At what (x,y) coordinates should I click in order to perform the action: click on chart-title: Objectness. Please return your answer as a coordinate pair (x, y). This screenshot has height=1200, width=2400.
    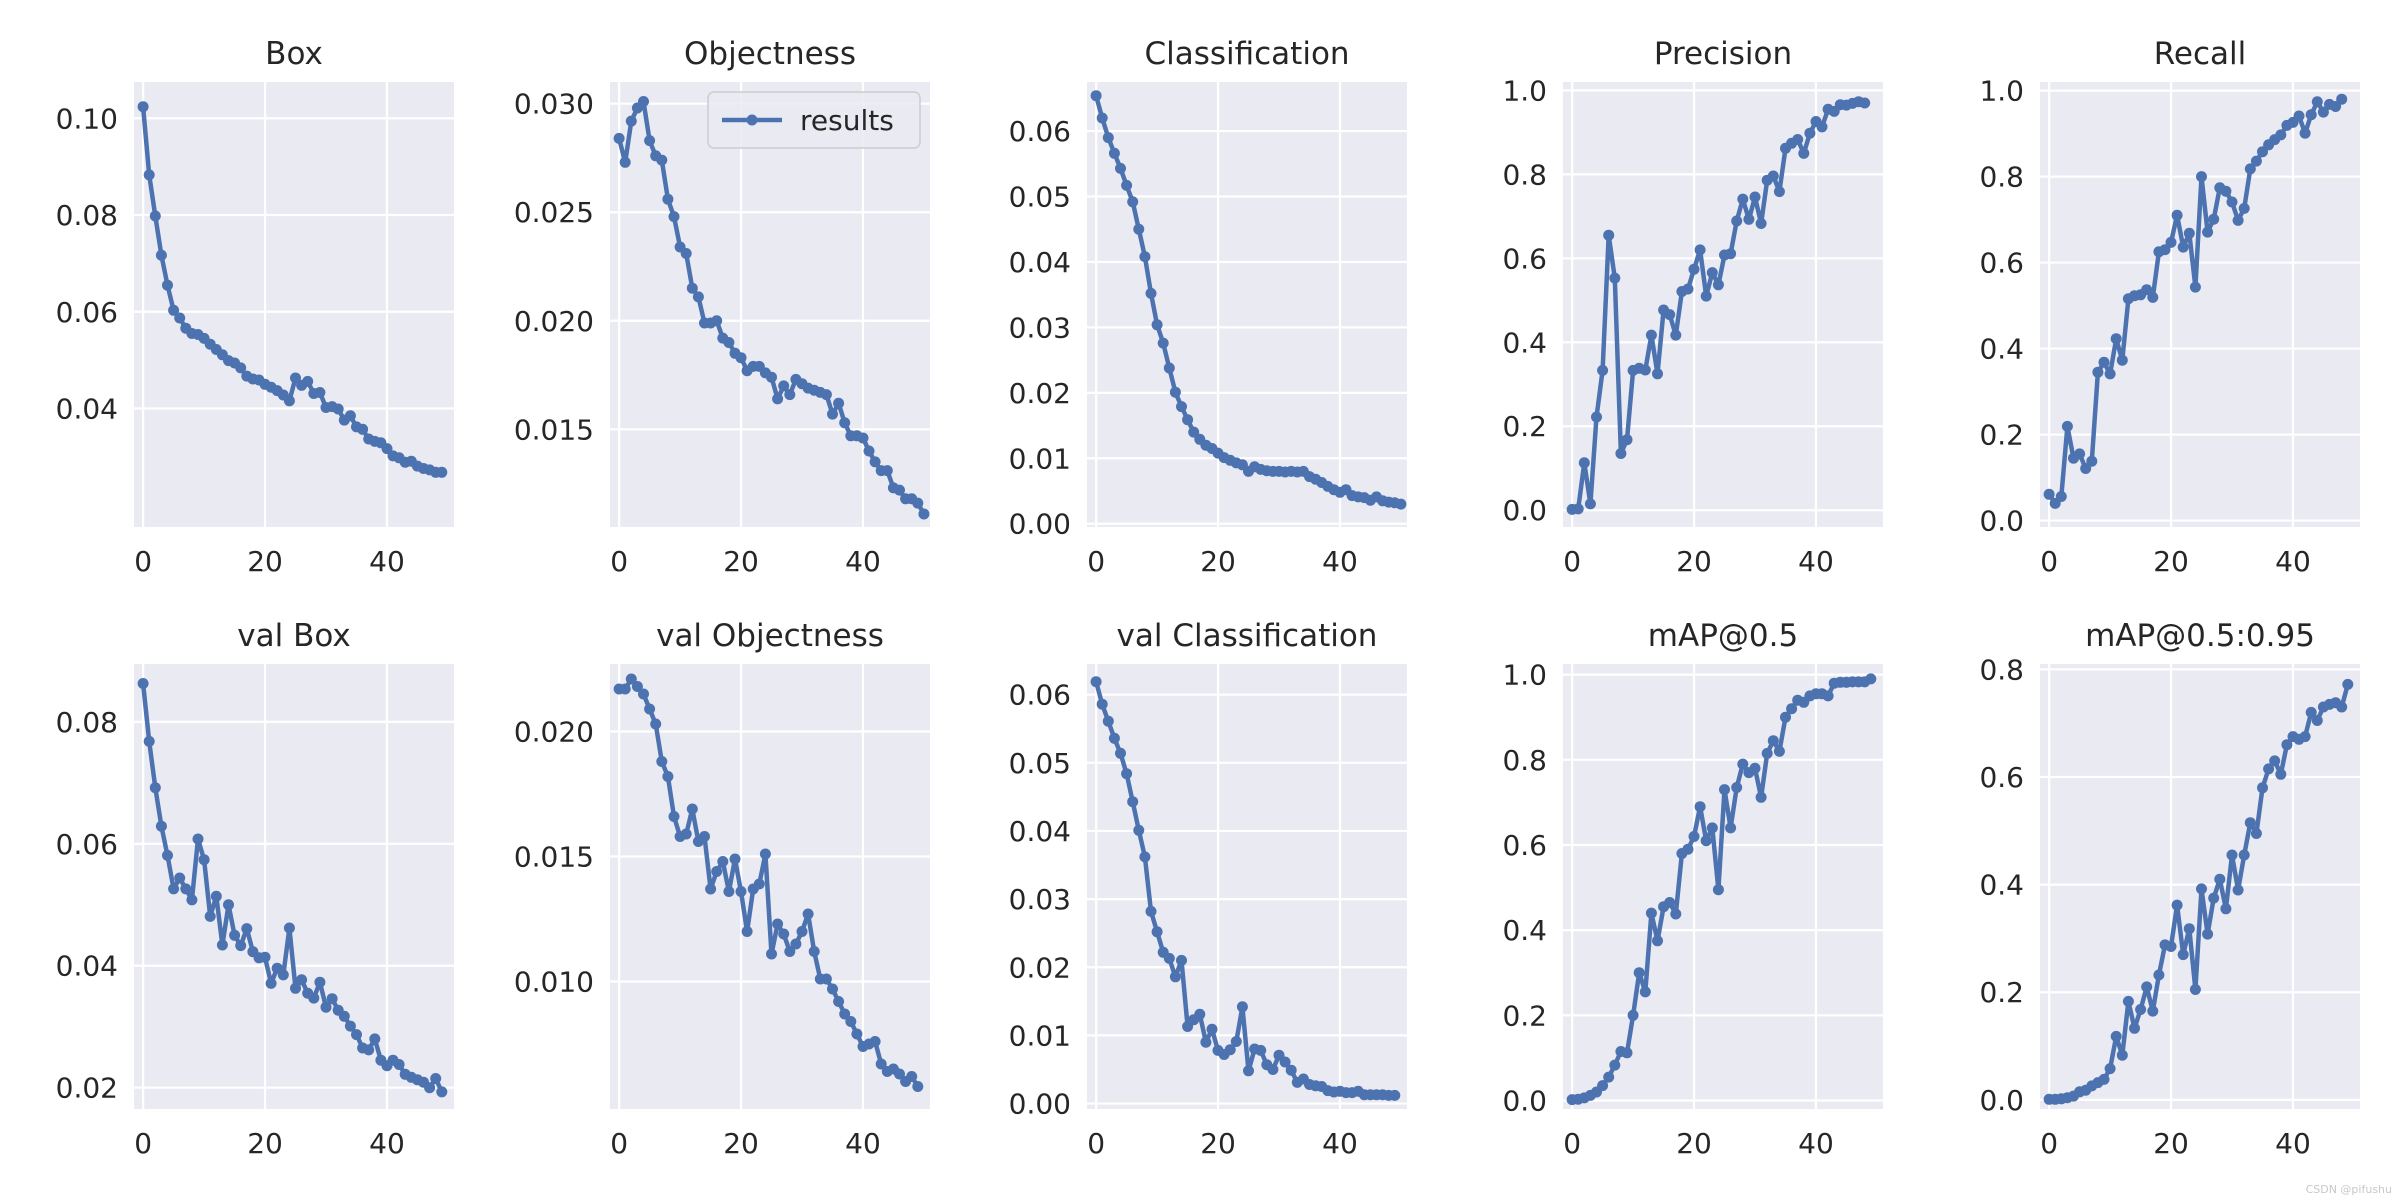
    Looking at the image, I should click on (770, 54).